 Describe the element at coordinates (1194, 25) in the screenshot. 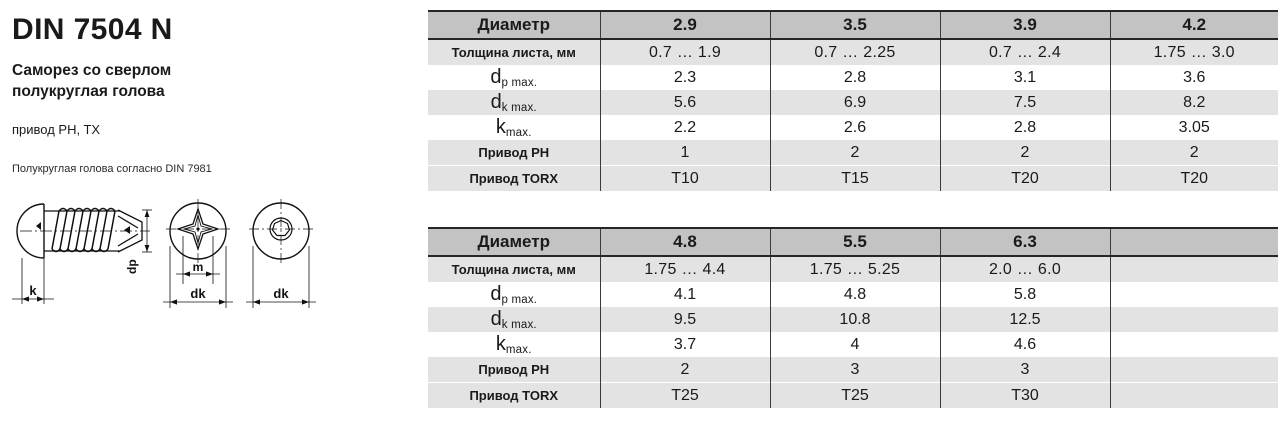

I see `header-diameter: 4.2` at that location.